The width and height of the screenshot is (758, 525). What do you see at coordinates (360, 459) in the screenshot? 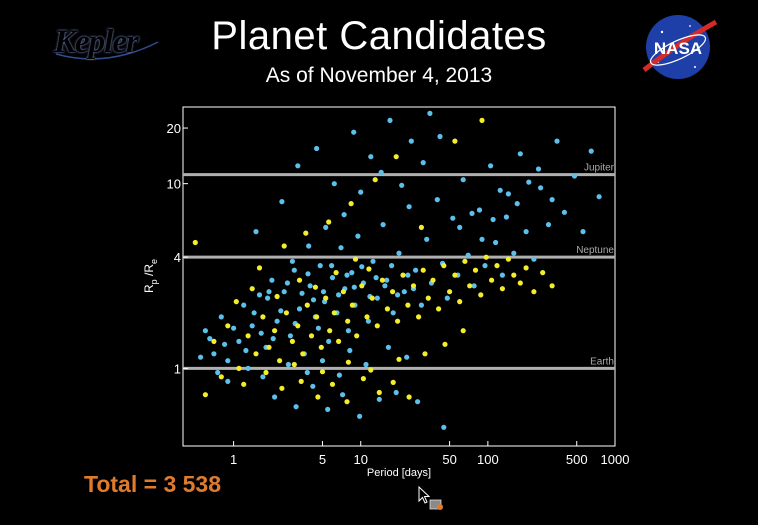
I see `x-tick-label: 10` at bounding box center [360, 459].